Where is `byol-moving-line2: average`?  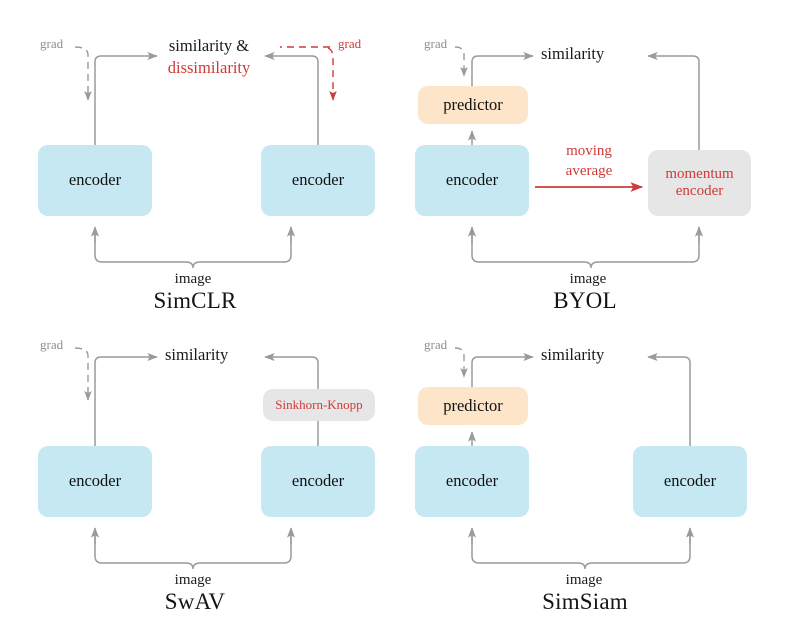
byol-moving-line2: average is located at coordinates (589, 171).